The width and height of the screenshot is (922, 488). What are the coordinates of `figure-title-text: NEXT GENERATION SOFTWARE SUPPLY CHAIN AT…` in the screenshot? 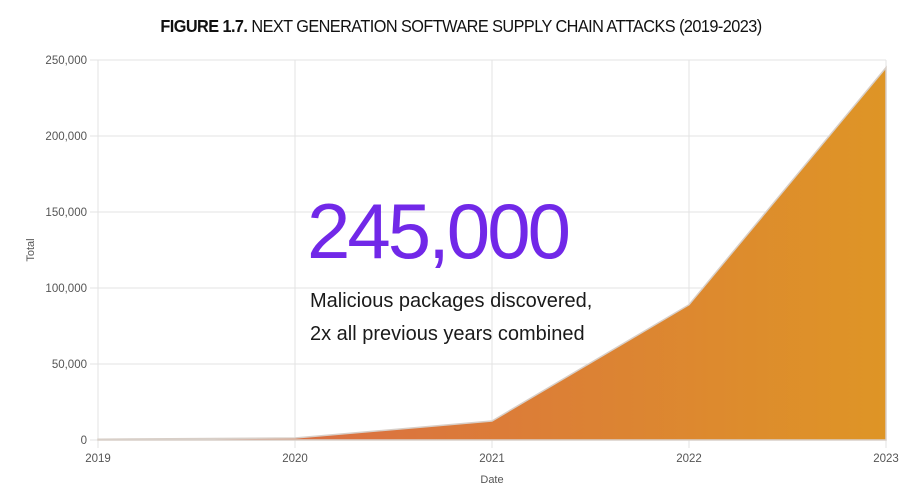 It's located at (504, 26).